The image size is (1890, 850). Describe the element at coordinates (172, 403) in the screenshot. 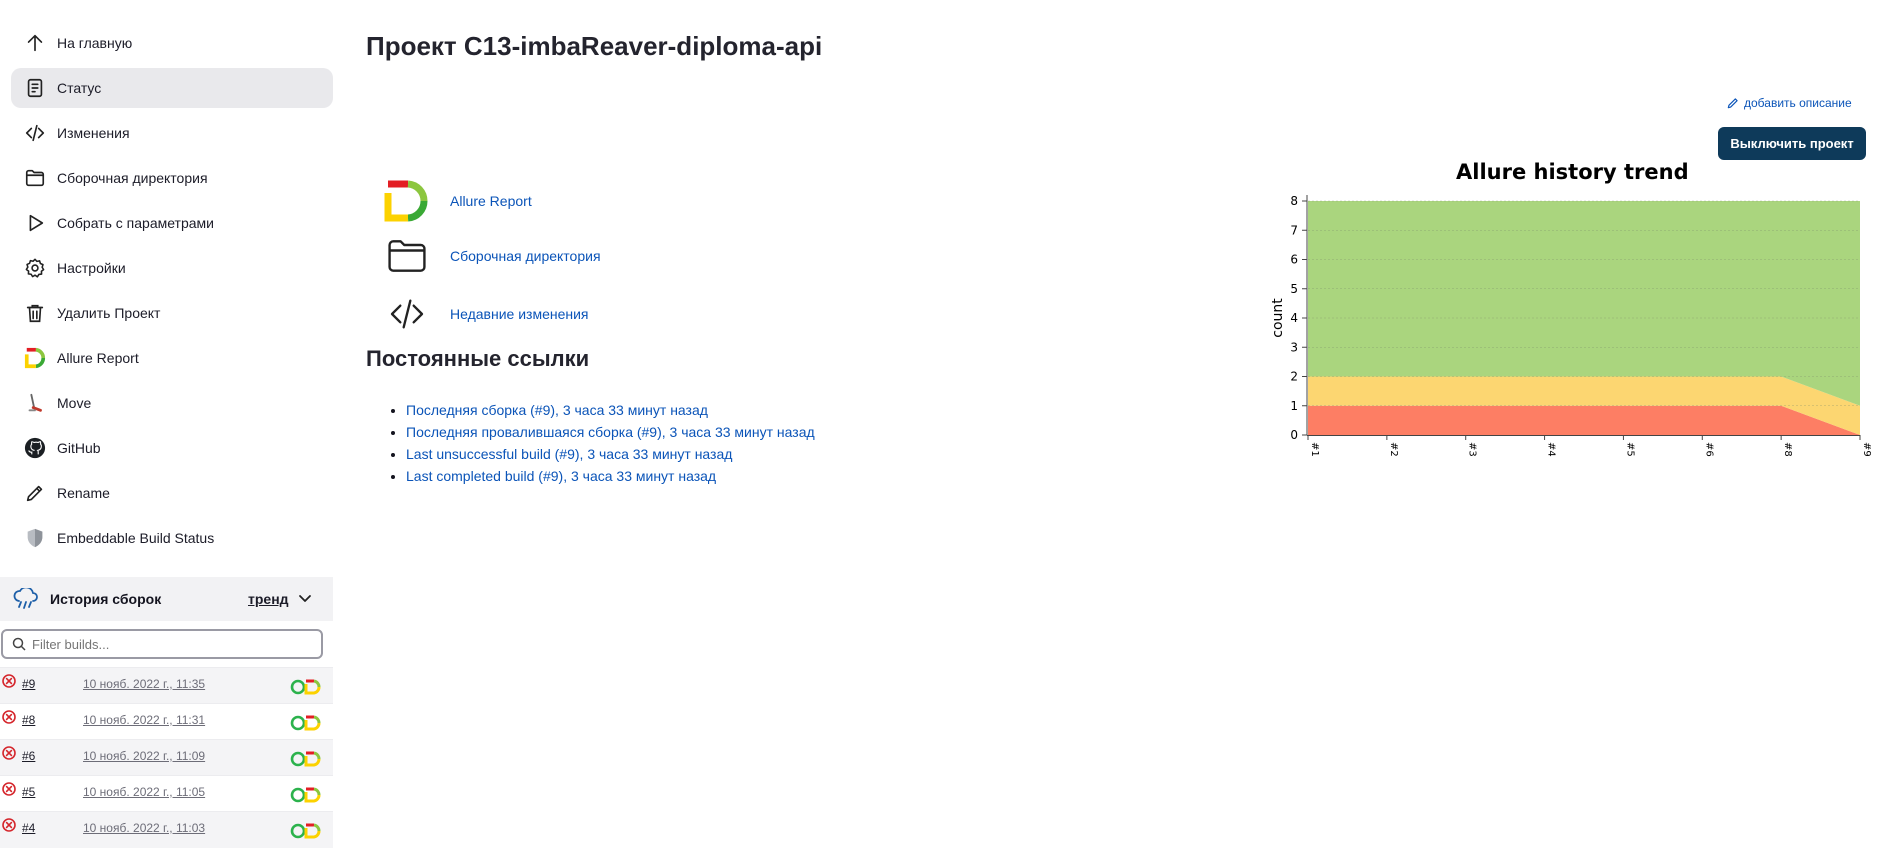

I see `sidebar-item-move: Move` at that location.